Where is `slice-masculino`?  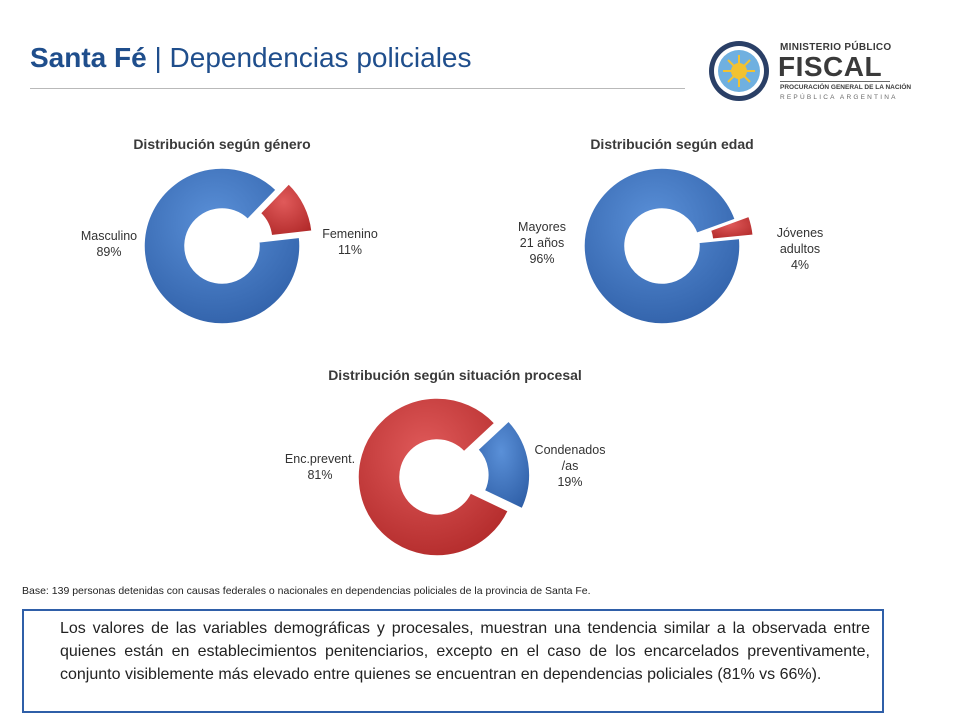
slice-masculino is located at coordinates (222, 246).